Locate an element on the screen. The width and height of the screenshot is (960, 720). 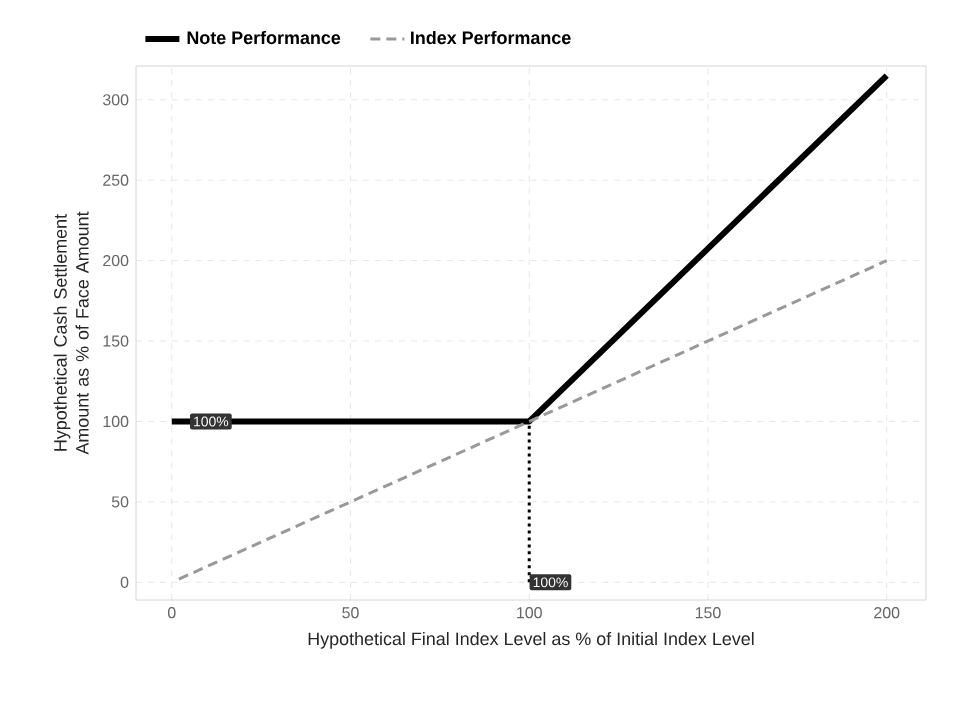
legend-label: Index Performance is located at coordinates (491, 37).